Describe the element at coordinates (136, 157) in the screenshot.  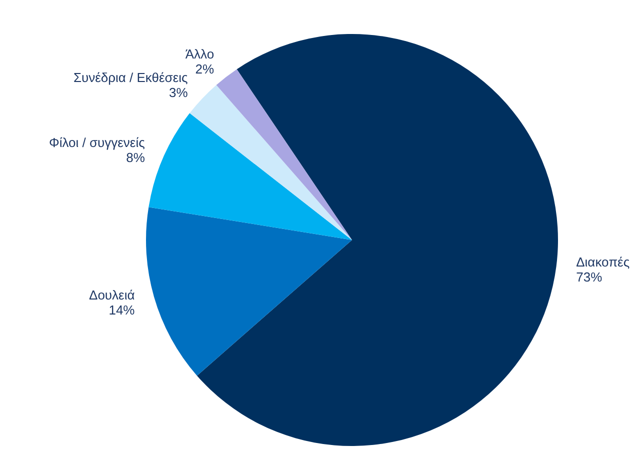
I see `data-label: 8%` at that location.